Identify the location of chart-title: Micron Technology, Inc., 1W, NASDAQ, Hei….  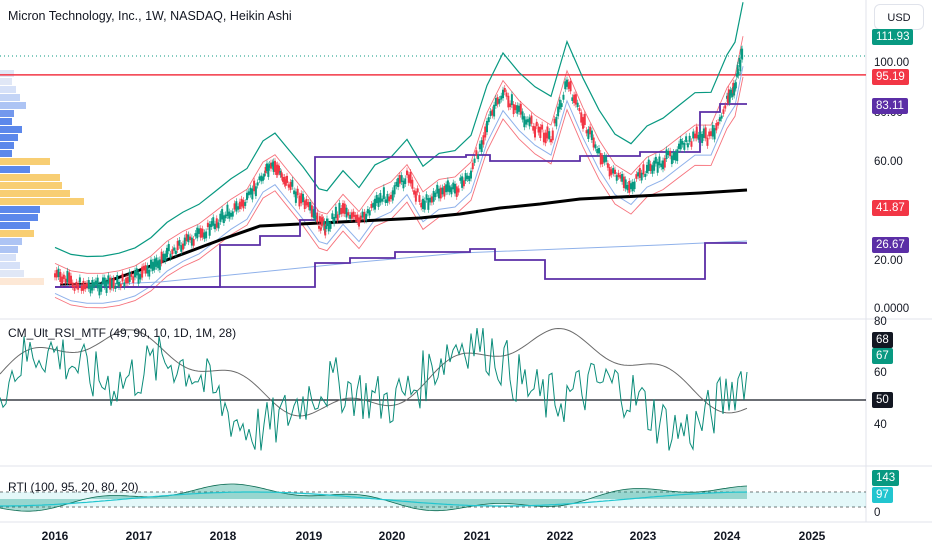
(150, 16).